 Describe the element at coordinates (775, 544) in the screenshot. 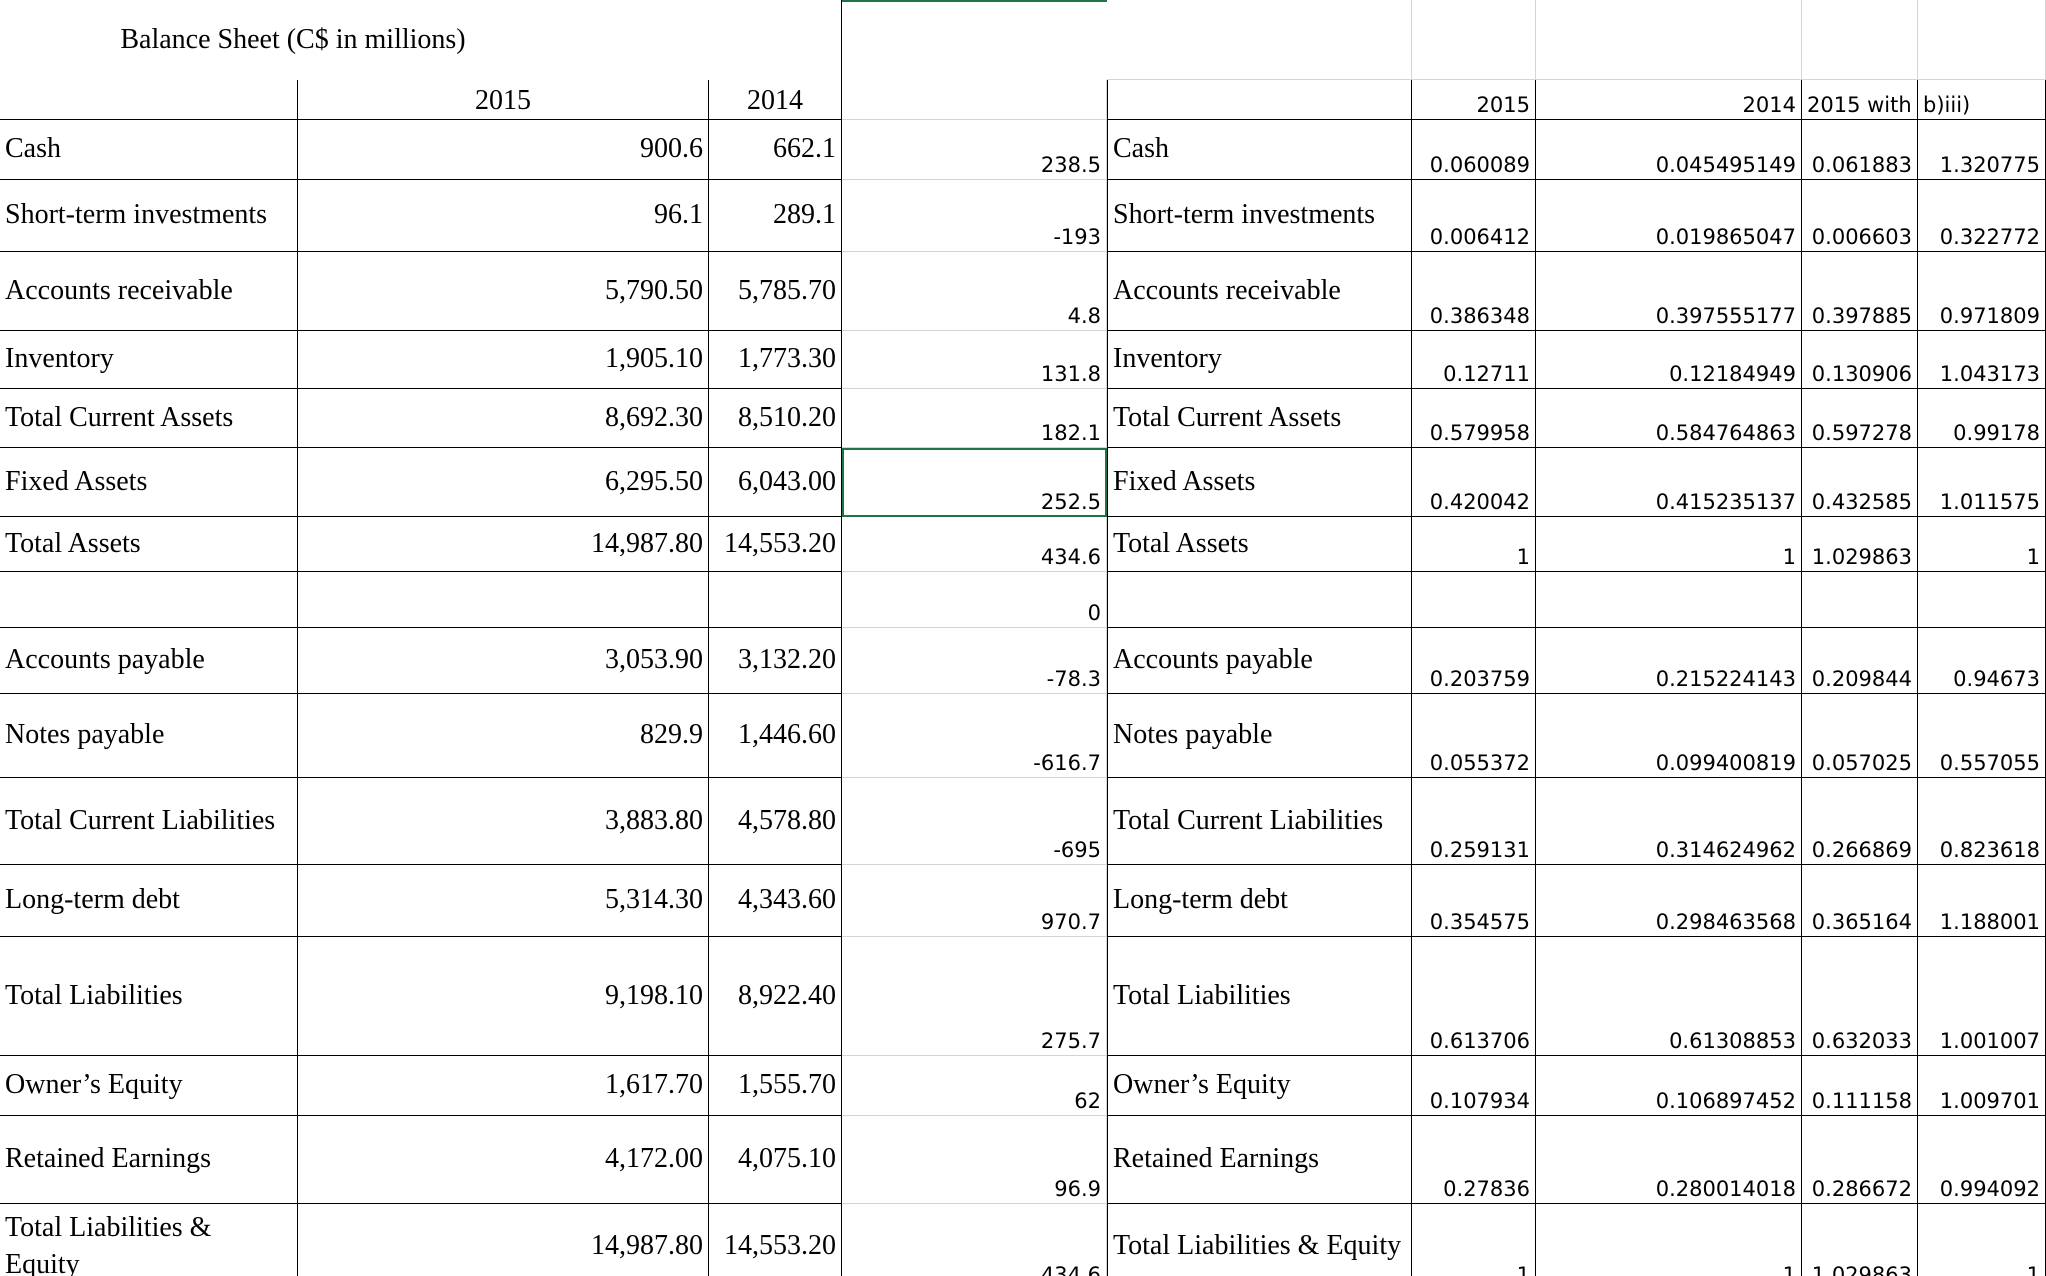

I see `value-2014: 14,553.20` at that location.